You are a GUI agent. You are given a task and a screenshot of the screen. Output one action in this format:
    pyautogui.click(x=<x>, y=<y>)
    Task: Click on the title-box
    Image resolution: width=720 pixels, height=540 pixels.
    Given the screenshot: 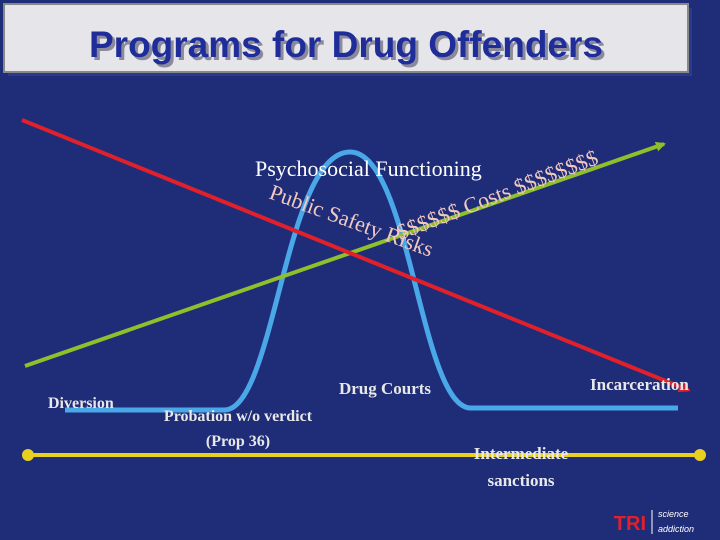 What is the action you would take?
    pyautogui.click(x=346, y=38)
    